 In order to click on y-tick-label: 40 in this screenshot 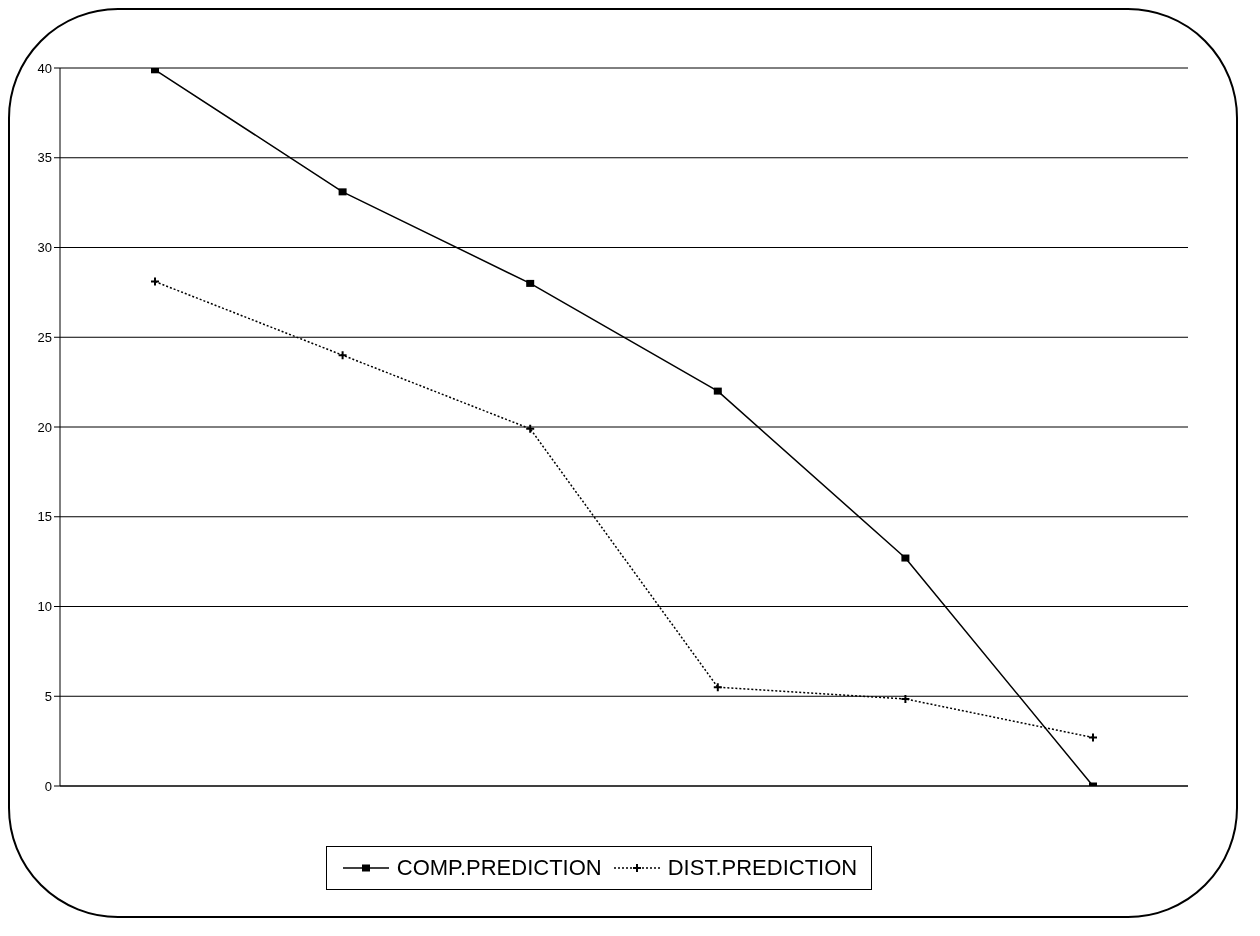, I will do `click(44, 68)`.